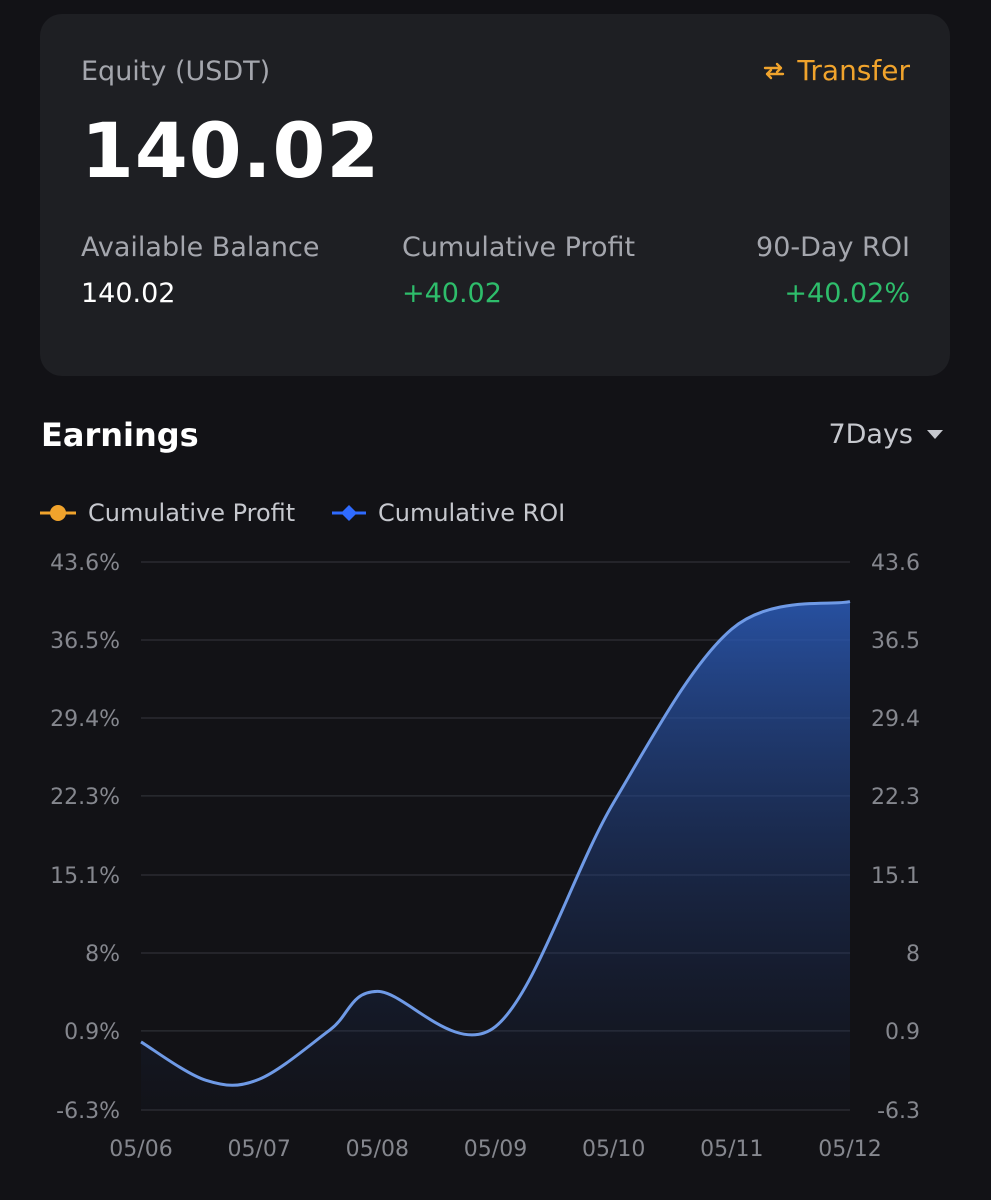  Describe the element at coordinates (85, 719) in the screenshot. I see `y-tick-left: 29.4%` at that location.